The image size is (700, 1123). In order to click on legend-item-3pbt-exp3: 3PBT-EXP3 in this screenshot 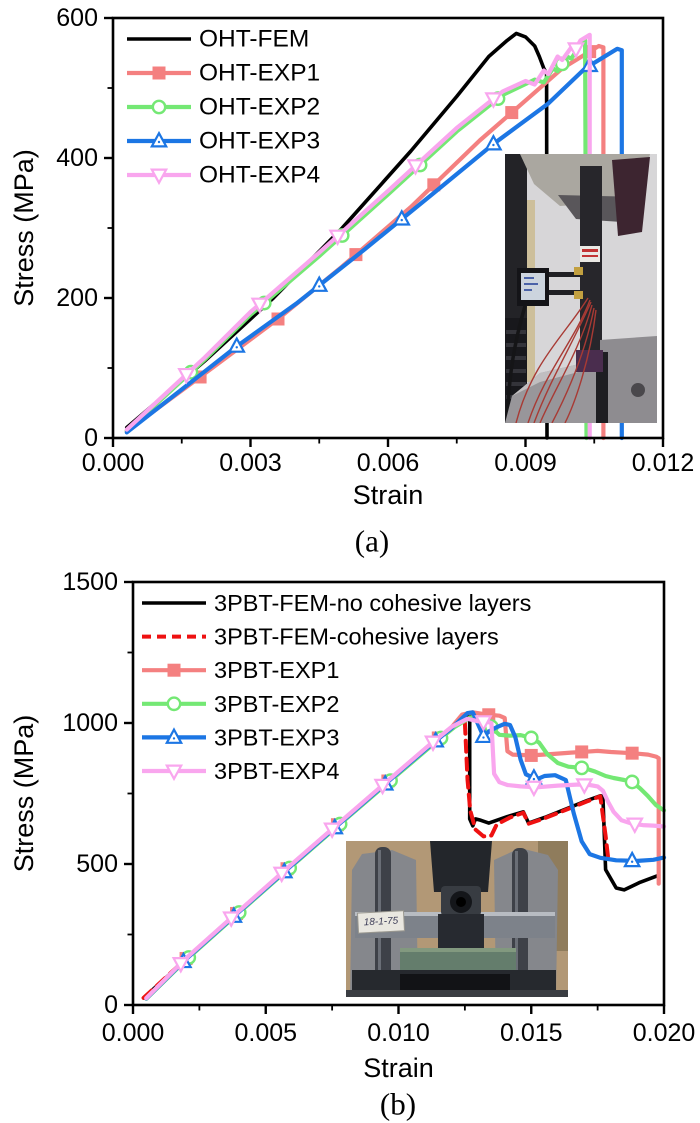, I will do `click(240, 737)`.